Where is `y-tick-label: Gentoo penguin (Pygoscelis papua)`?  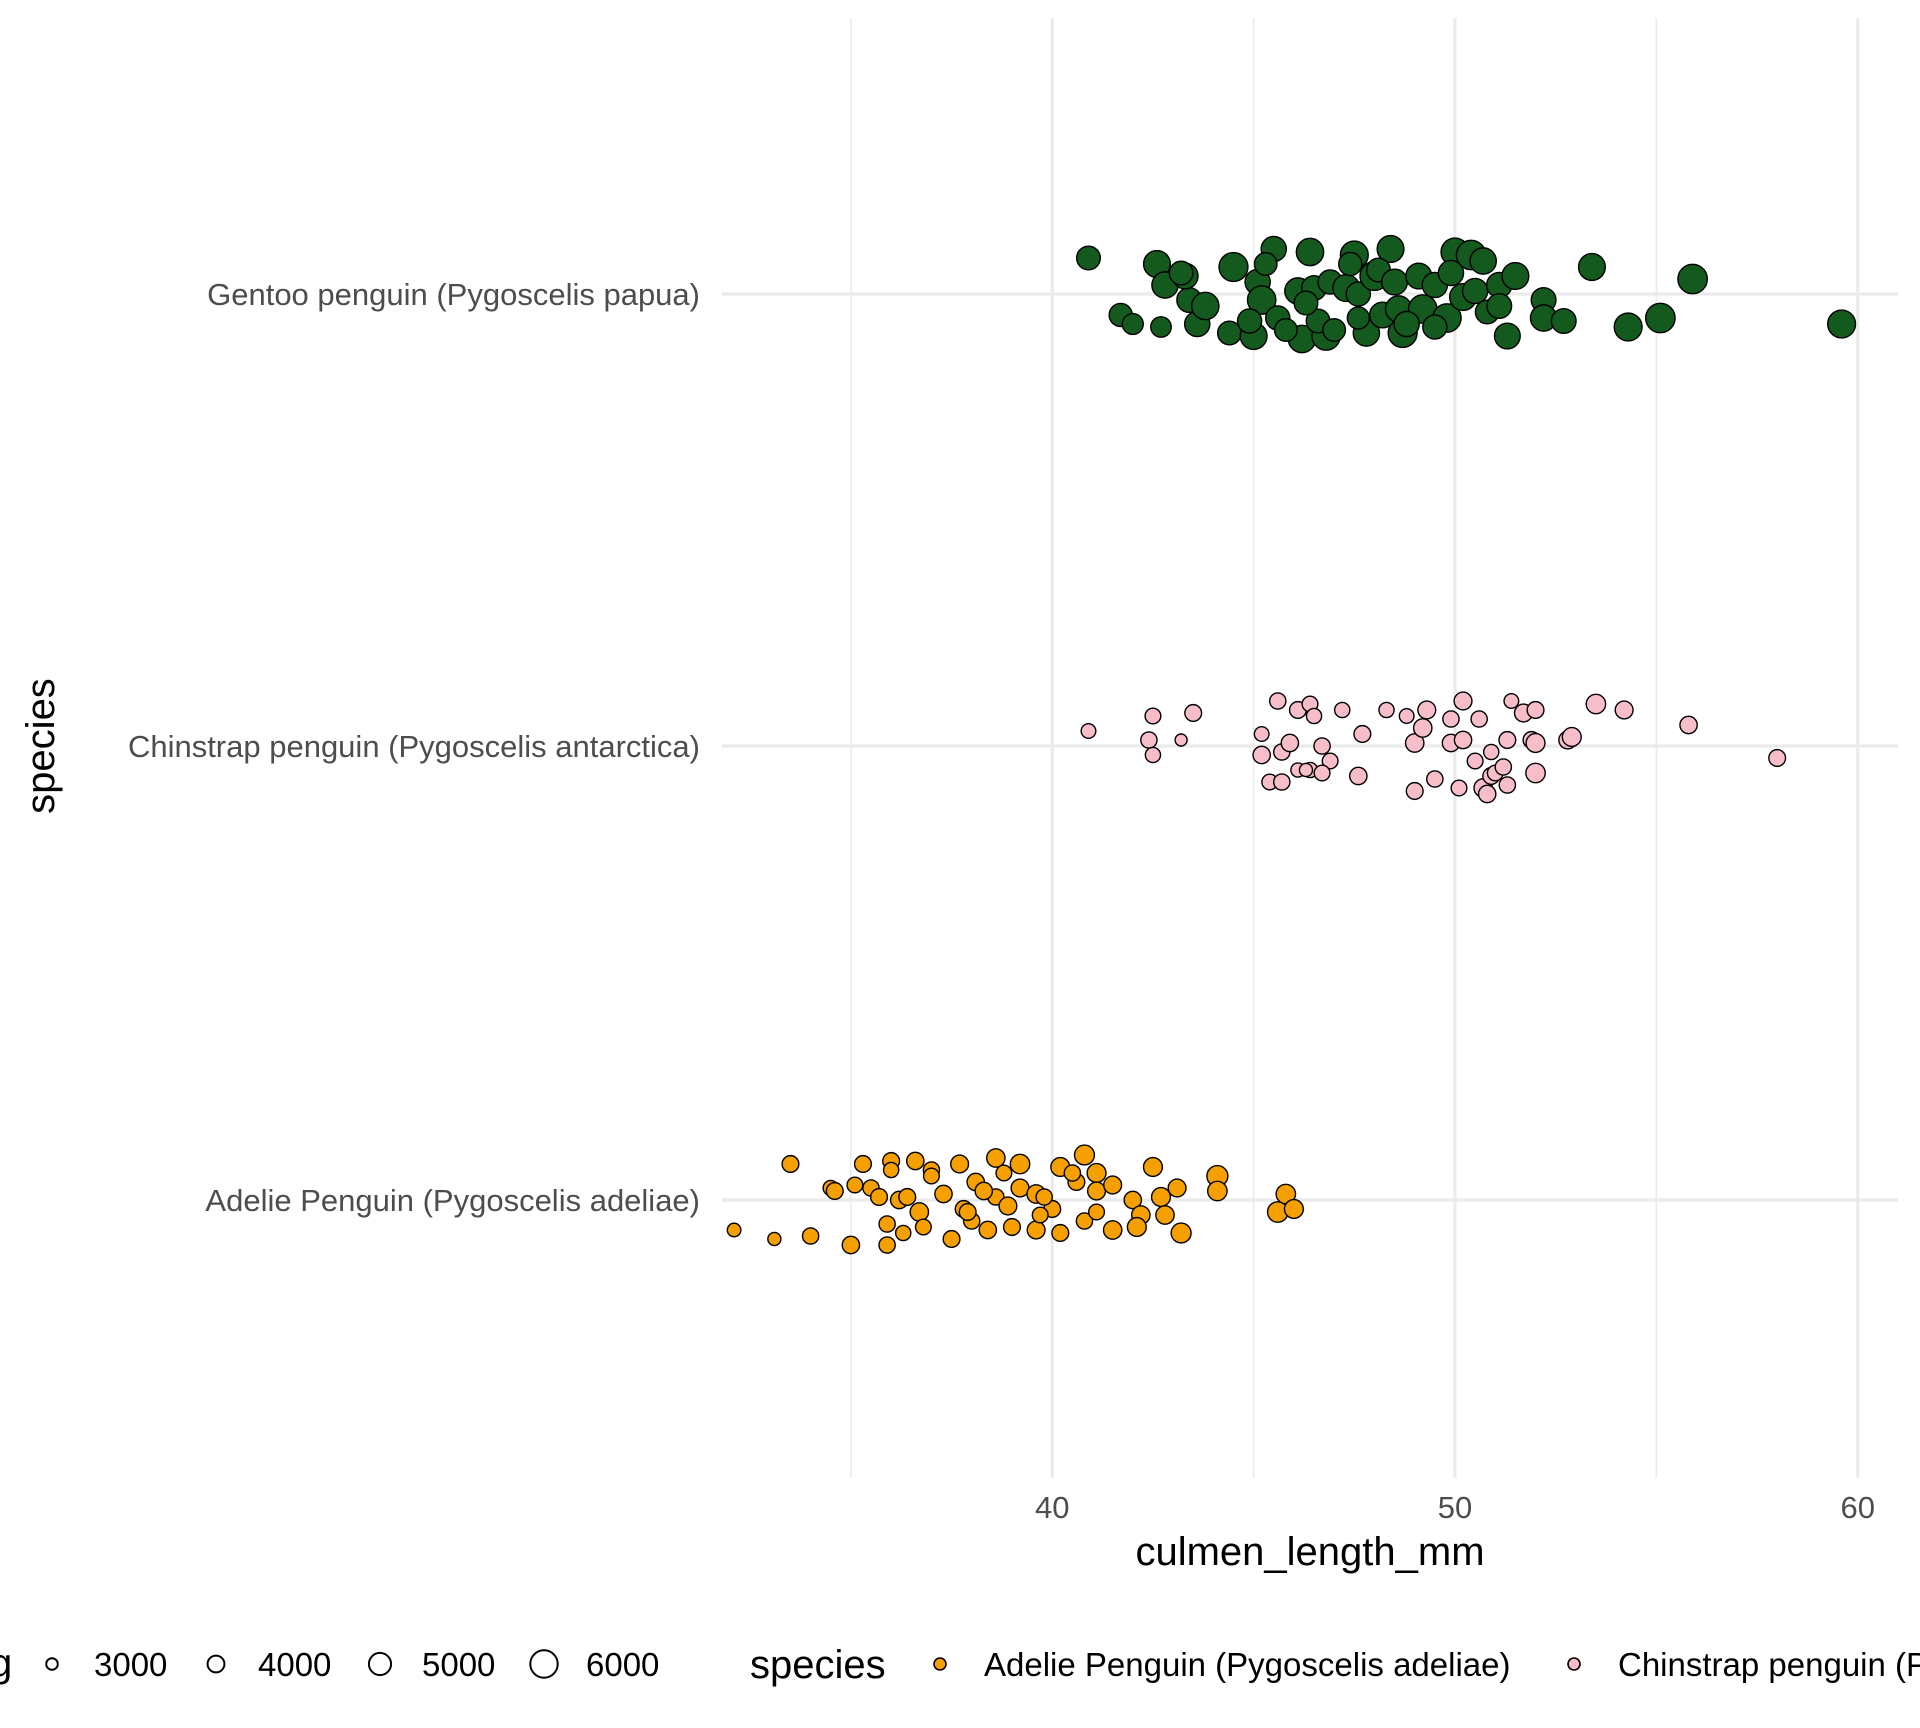 y-tick-label: Gentoo penguin (Pygoscelis papua) is located at coordinates (453, 294).